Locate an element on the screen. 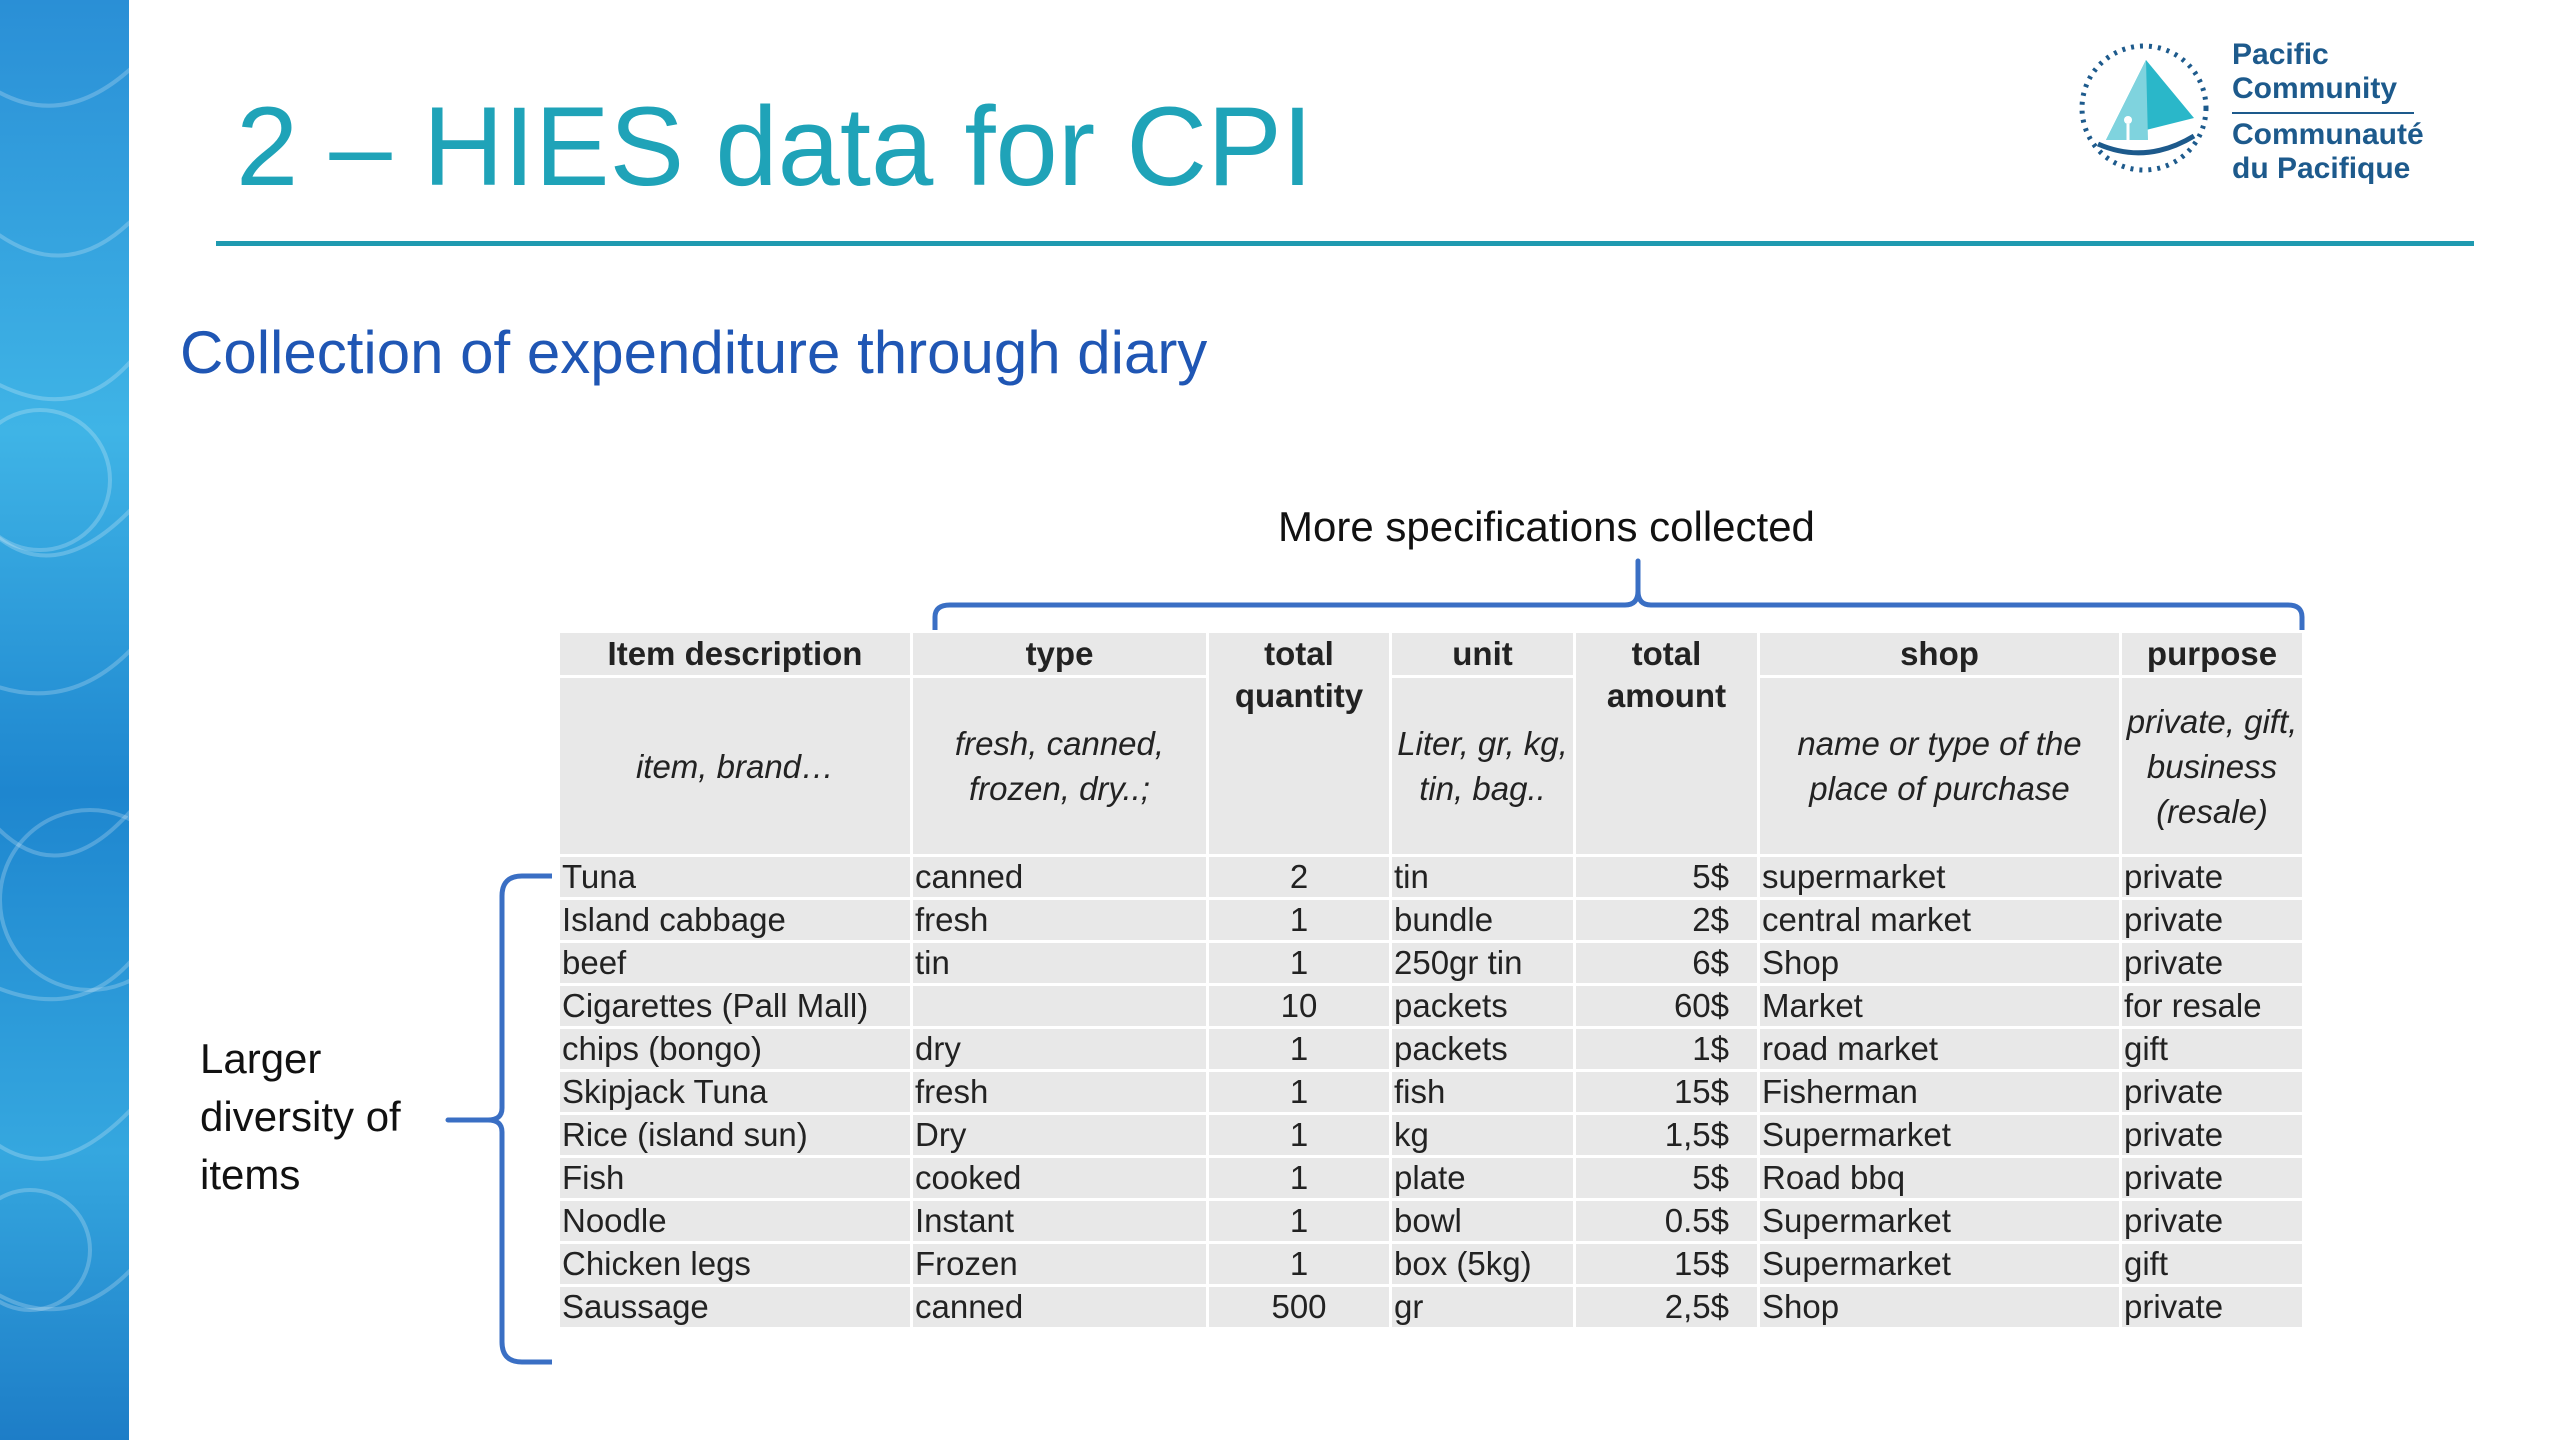 Image resolution: width=2560 pixels, height=1440 pixels. cell-item: chips (bongo) is located at coordinates (735, 1049).